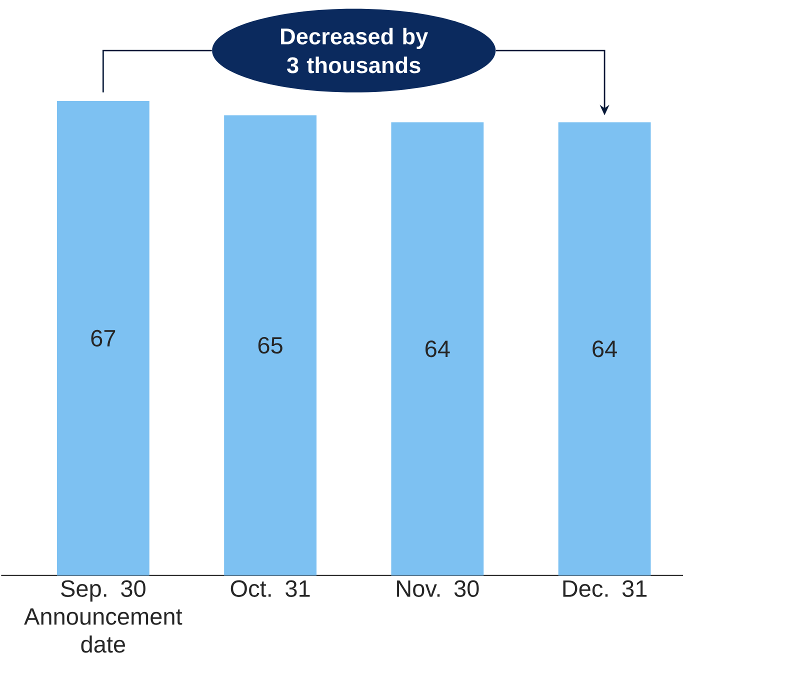 This screenshot has height=684, width=785. I want to click on x-tick-label: Dec. 31, so click(605, 588).